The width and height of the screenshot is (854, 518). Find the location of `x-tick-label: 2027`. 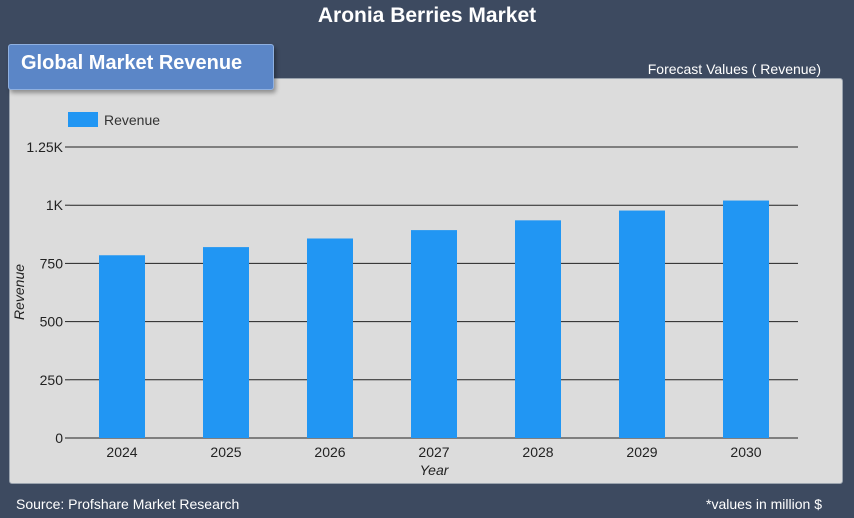

x-tick-label: 2027 is located at coordinates (433, 452).